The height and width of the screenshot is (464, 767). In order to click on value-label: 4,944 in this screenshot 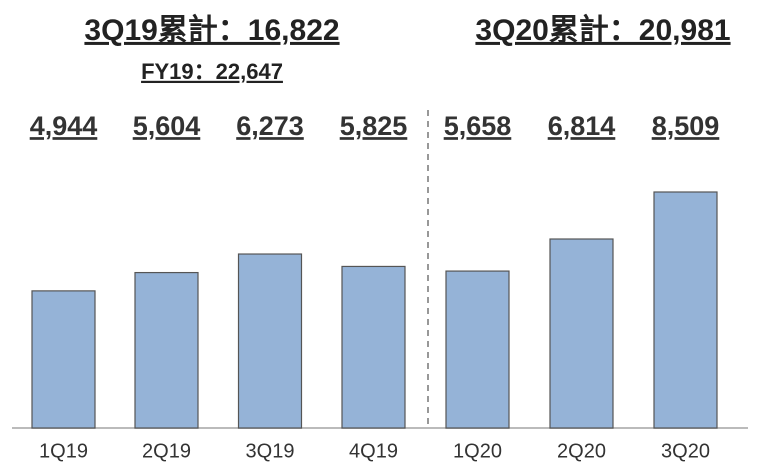, I will do `click(64, 126)`.